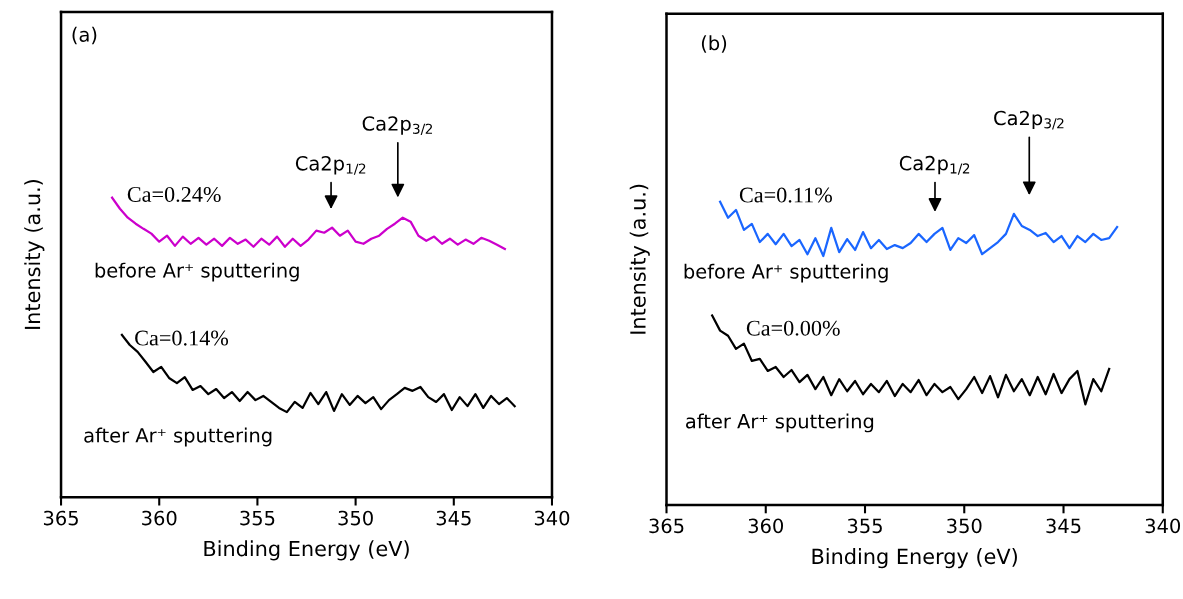  Describe the element at coordinates (714, 44) in the screenshot. I see `text: (b)` at that location.